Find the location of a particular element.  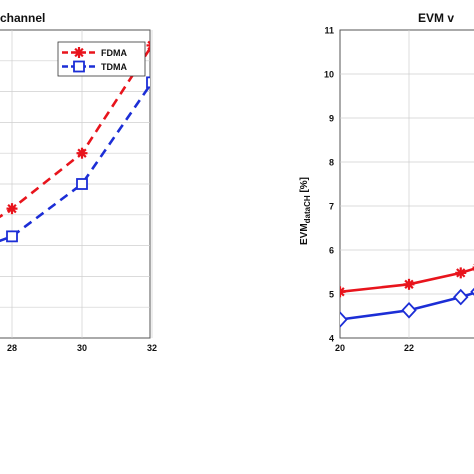

right-x-ticks: 20 22 is located at coordinates (374, 348).